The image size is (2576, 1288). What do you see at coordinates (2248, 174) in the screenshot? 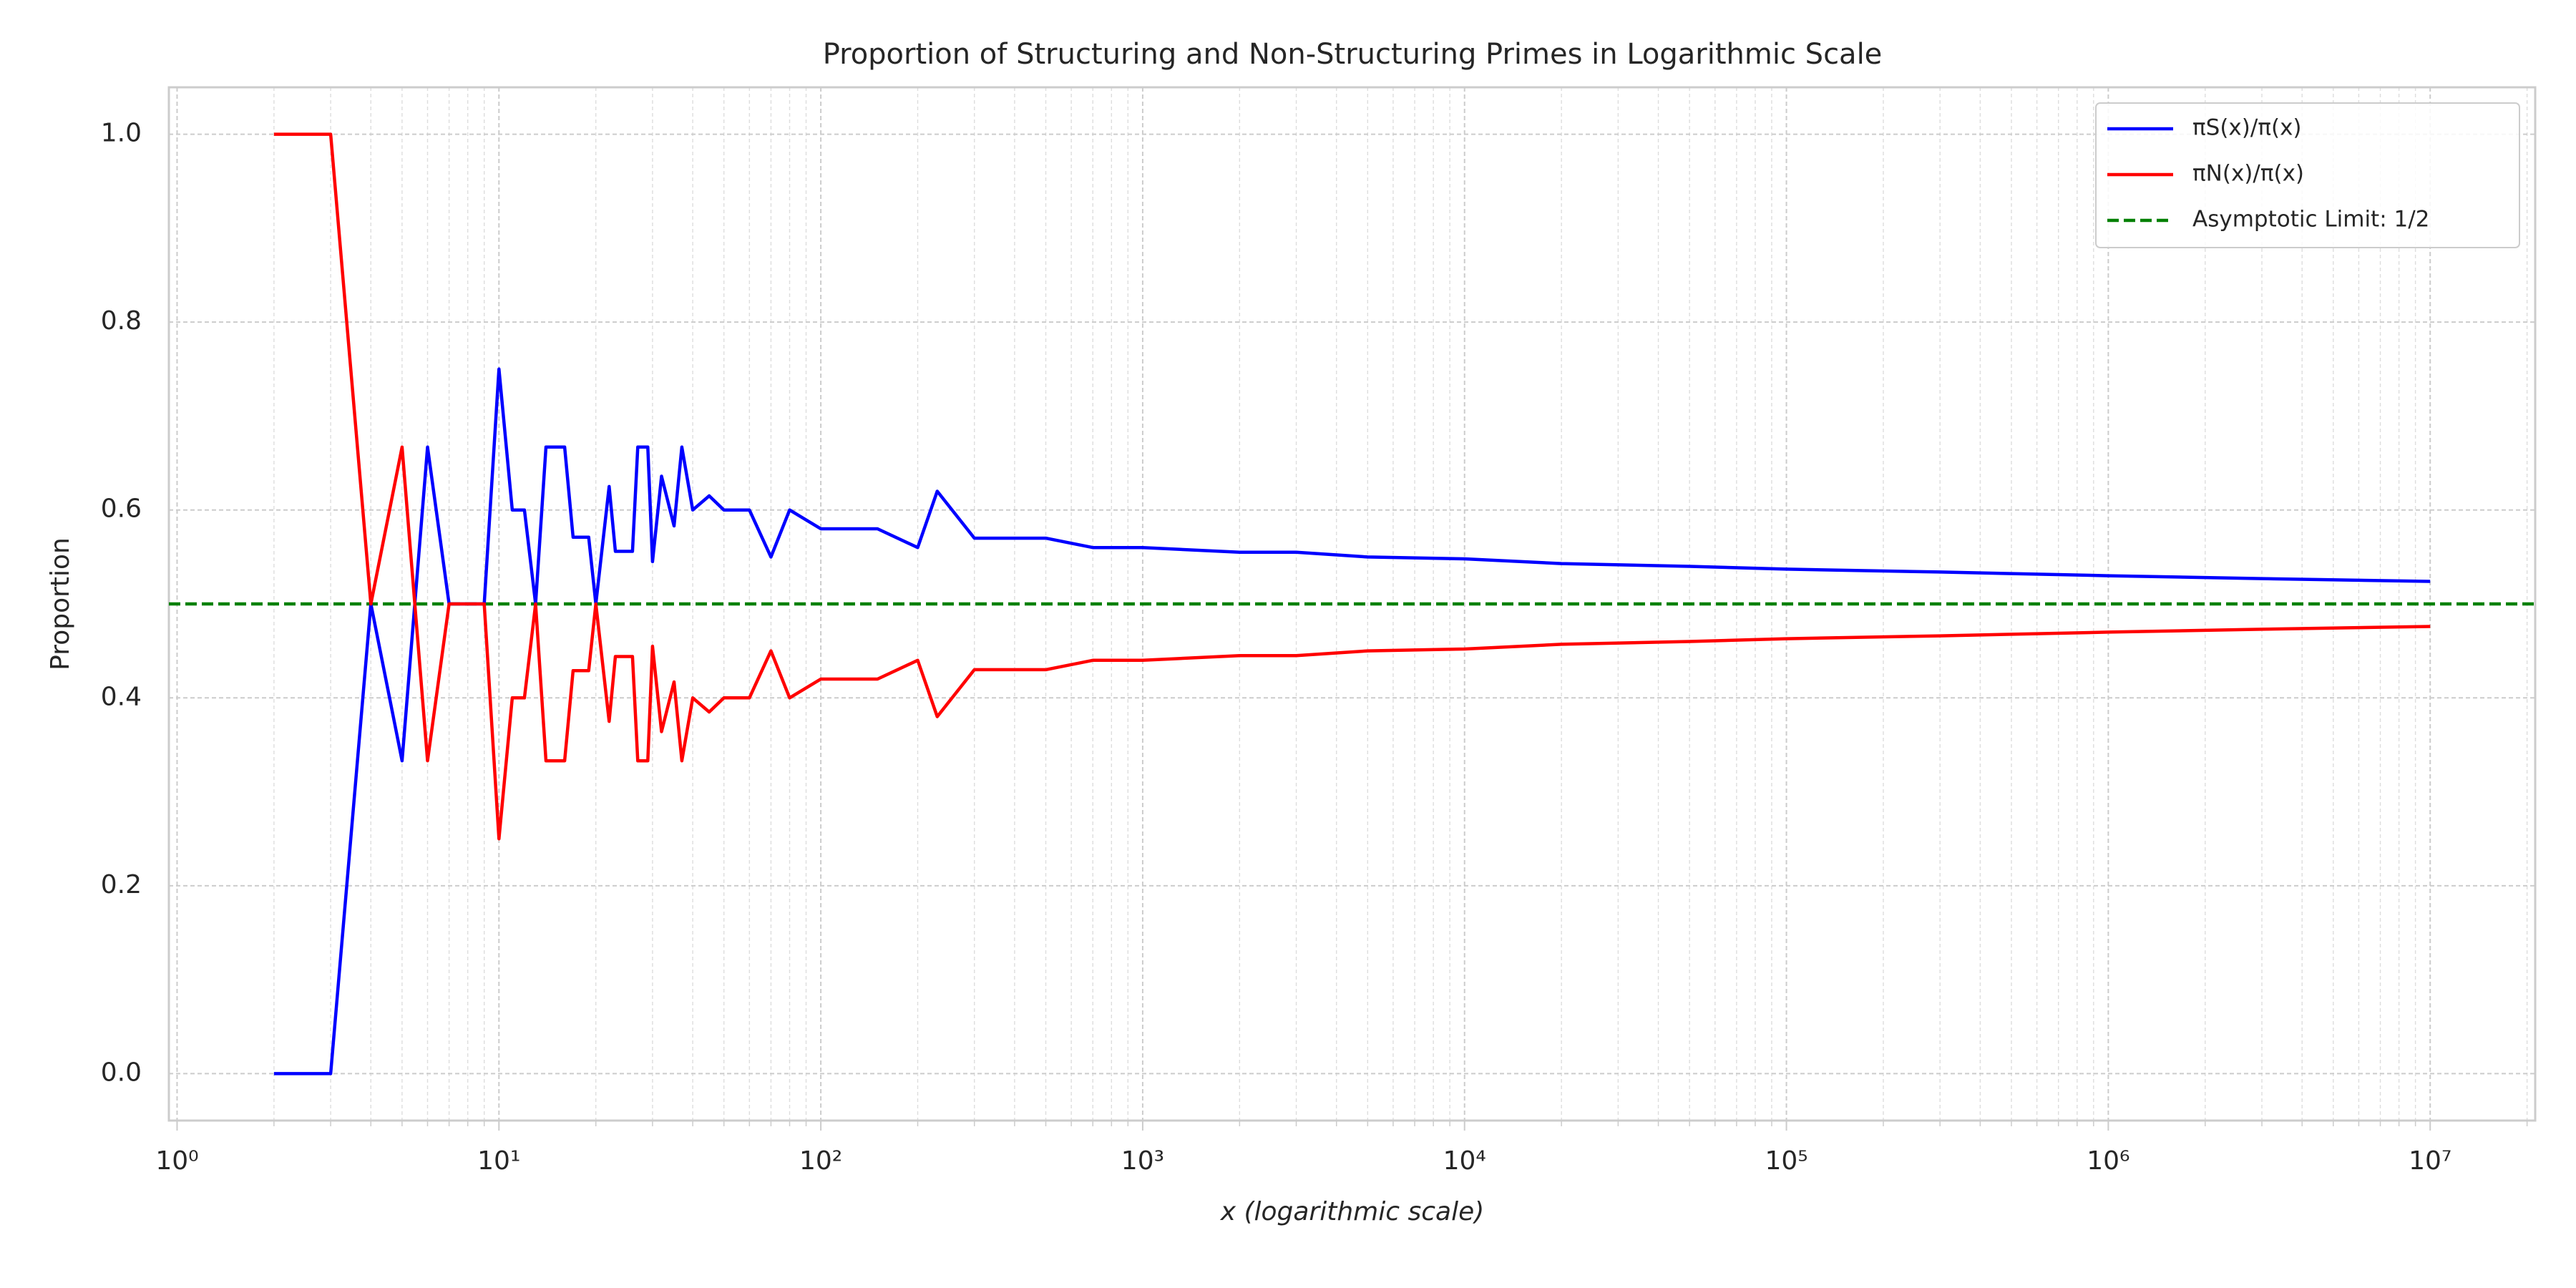
I see `legend-label: πN(x)/π(x)` at bounding box center [2248, 174].